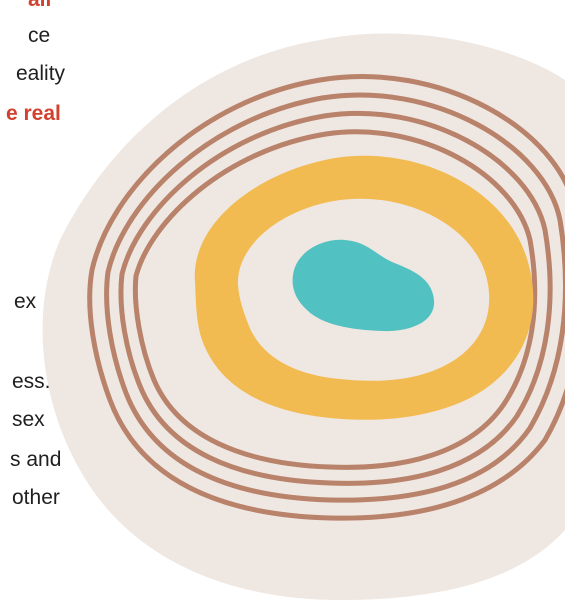 The width and height of the screenshot is (565, 601). Describe the element at coordinates (31, 381) in the screenshot. I see `text-line-6: ess.` at that location.